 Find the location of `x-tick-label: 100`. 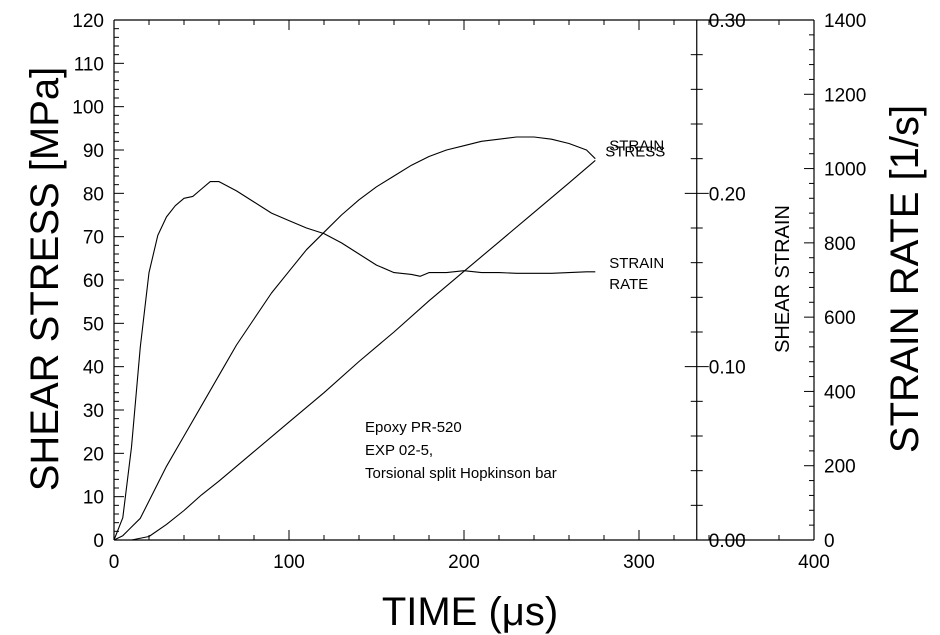

x-tick-label: 100 is located at coordinates (289, 562).